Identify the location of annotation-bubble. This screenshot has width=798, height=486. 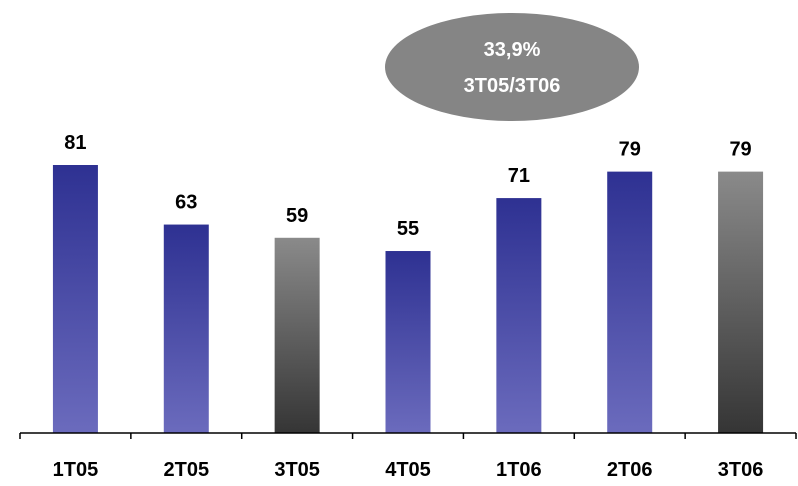
(512, 67).